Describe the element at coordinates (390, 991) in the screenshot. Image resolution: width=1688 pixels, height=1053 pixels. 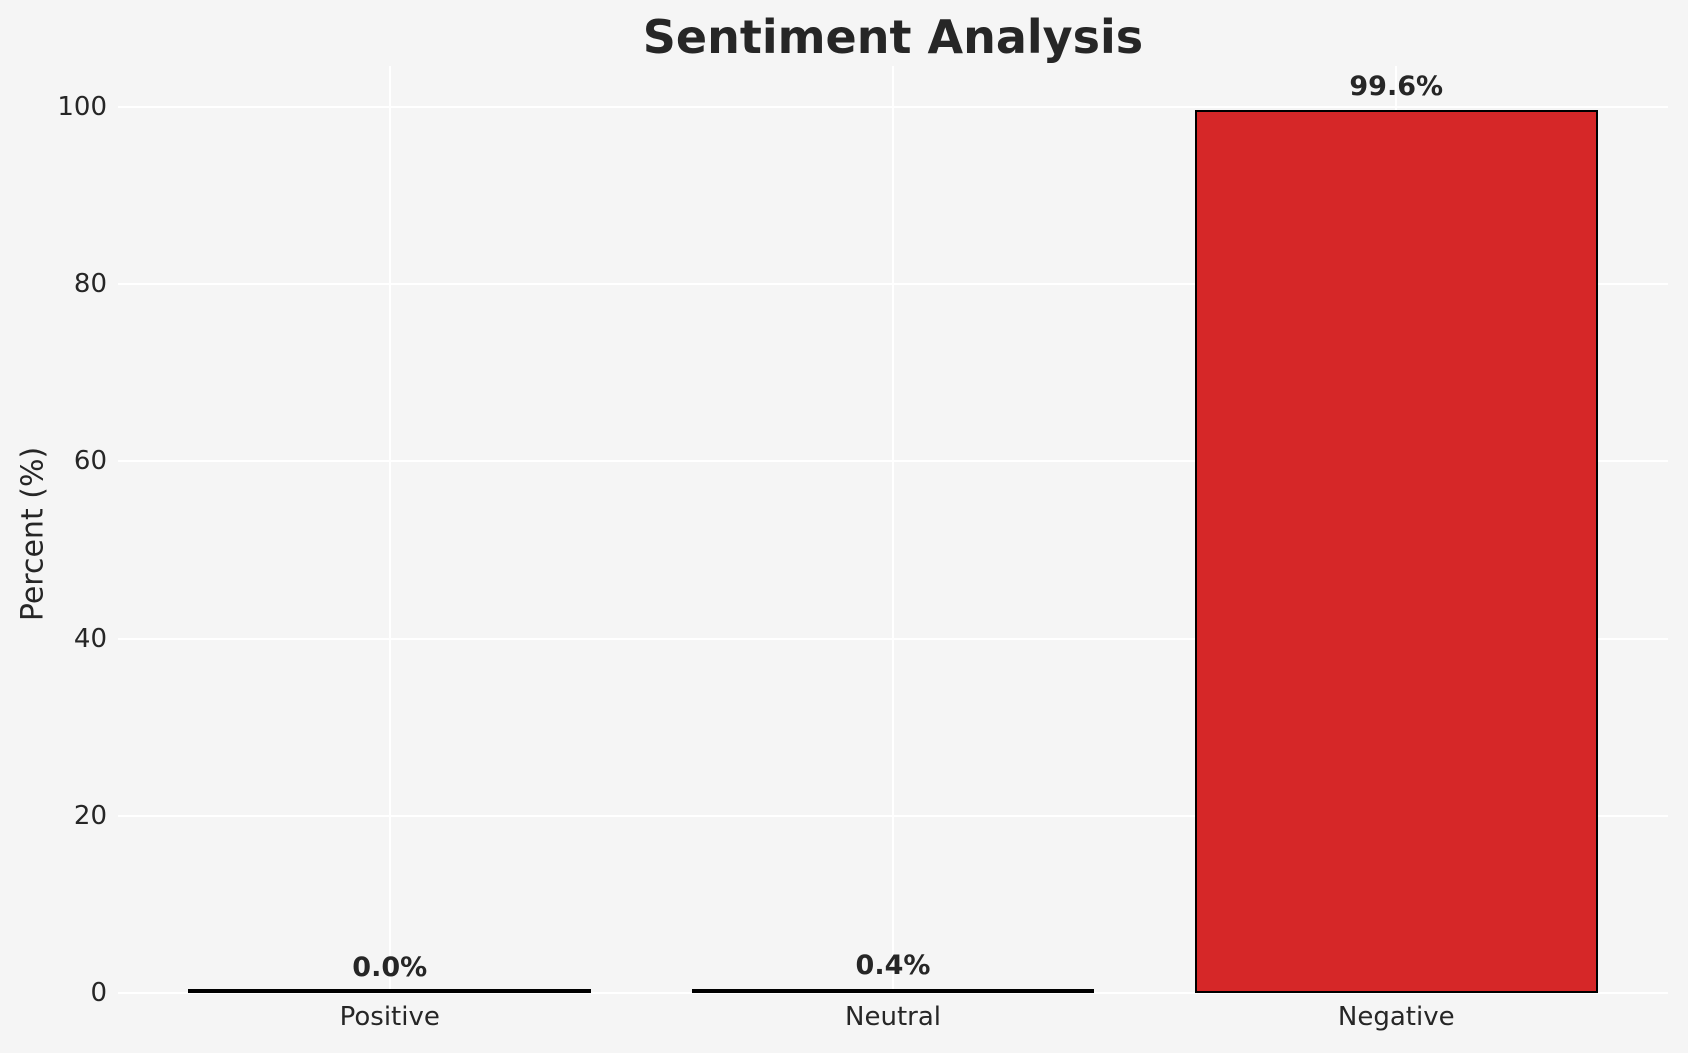
I see `bar-positive` at that location.